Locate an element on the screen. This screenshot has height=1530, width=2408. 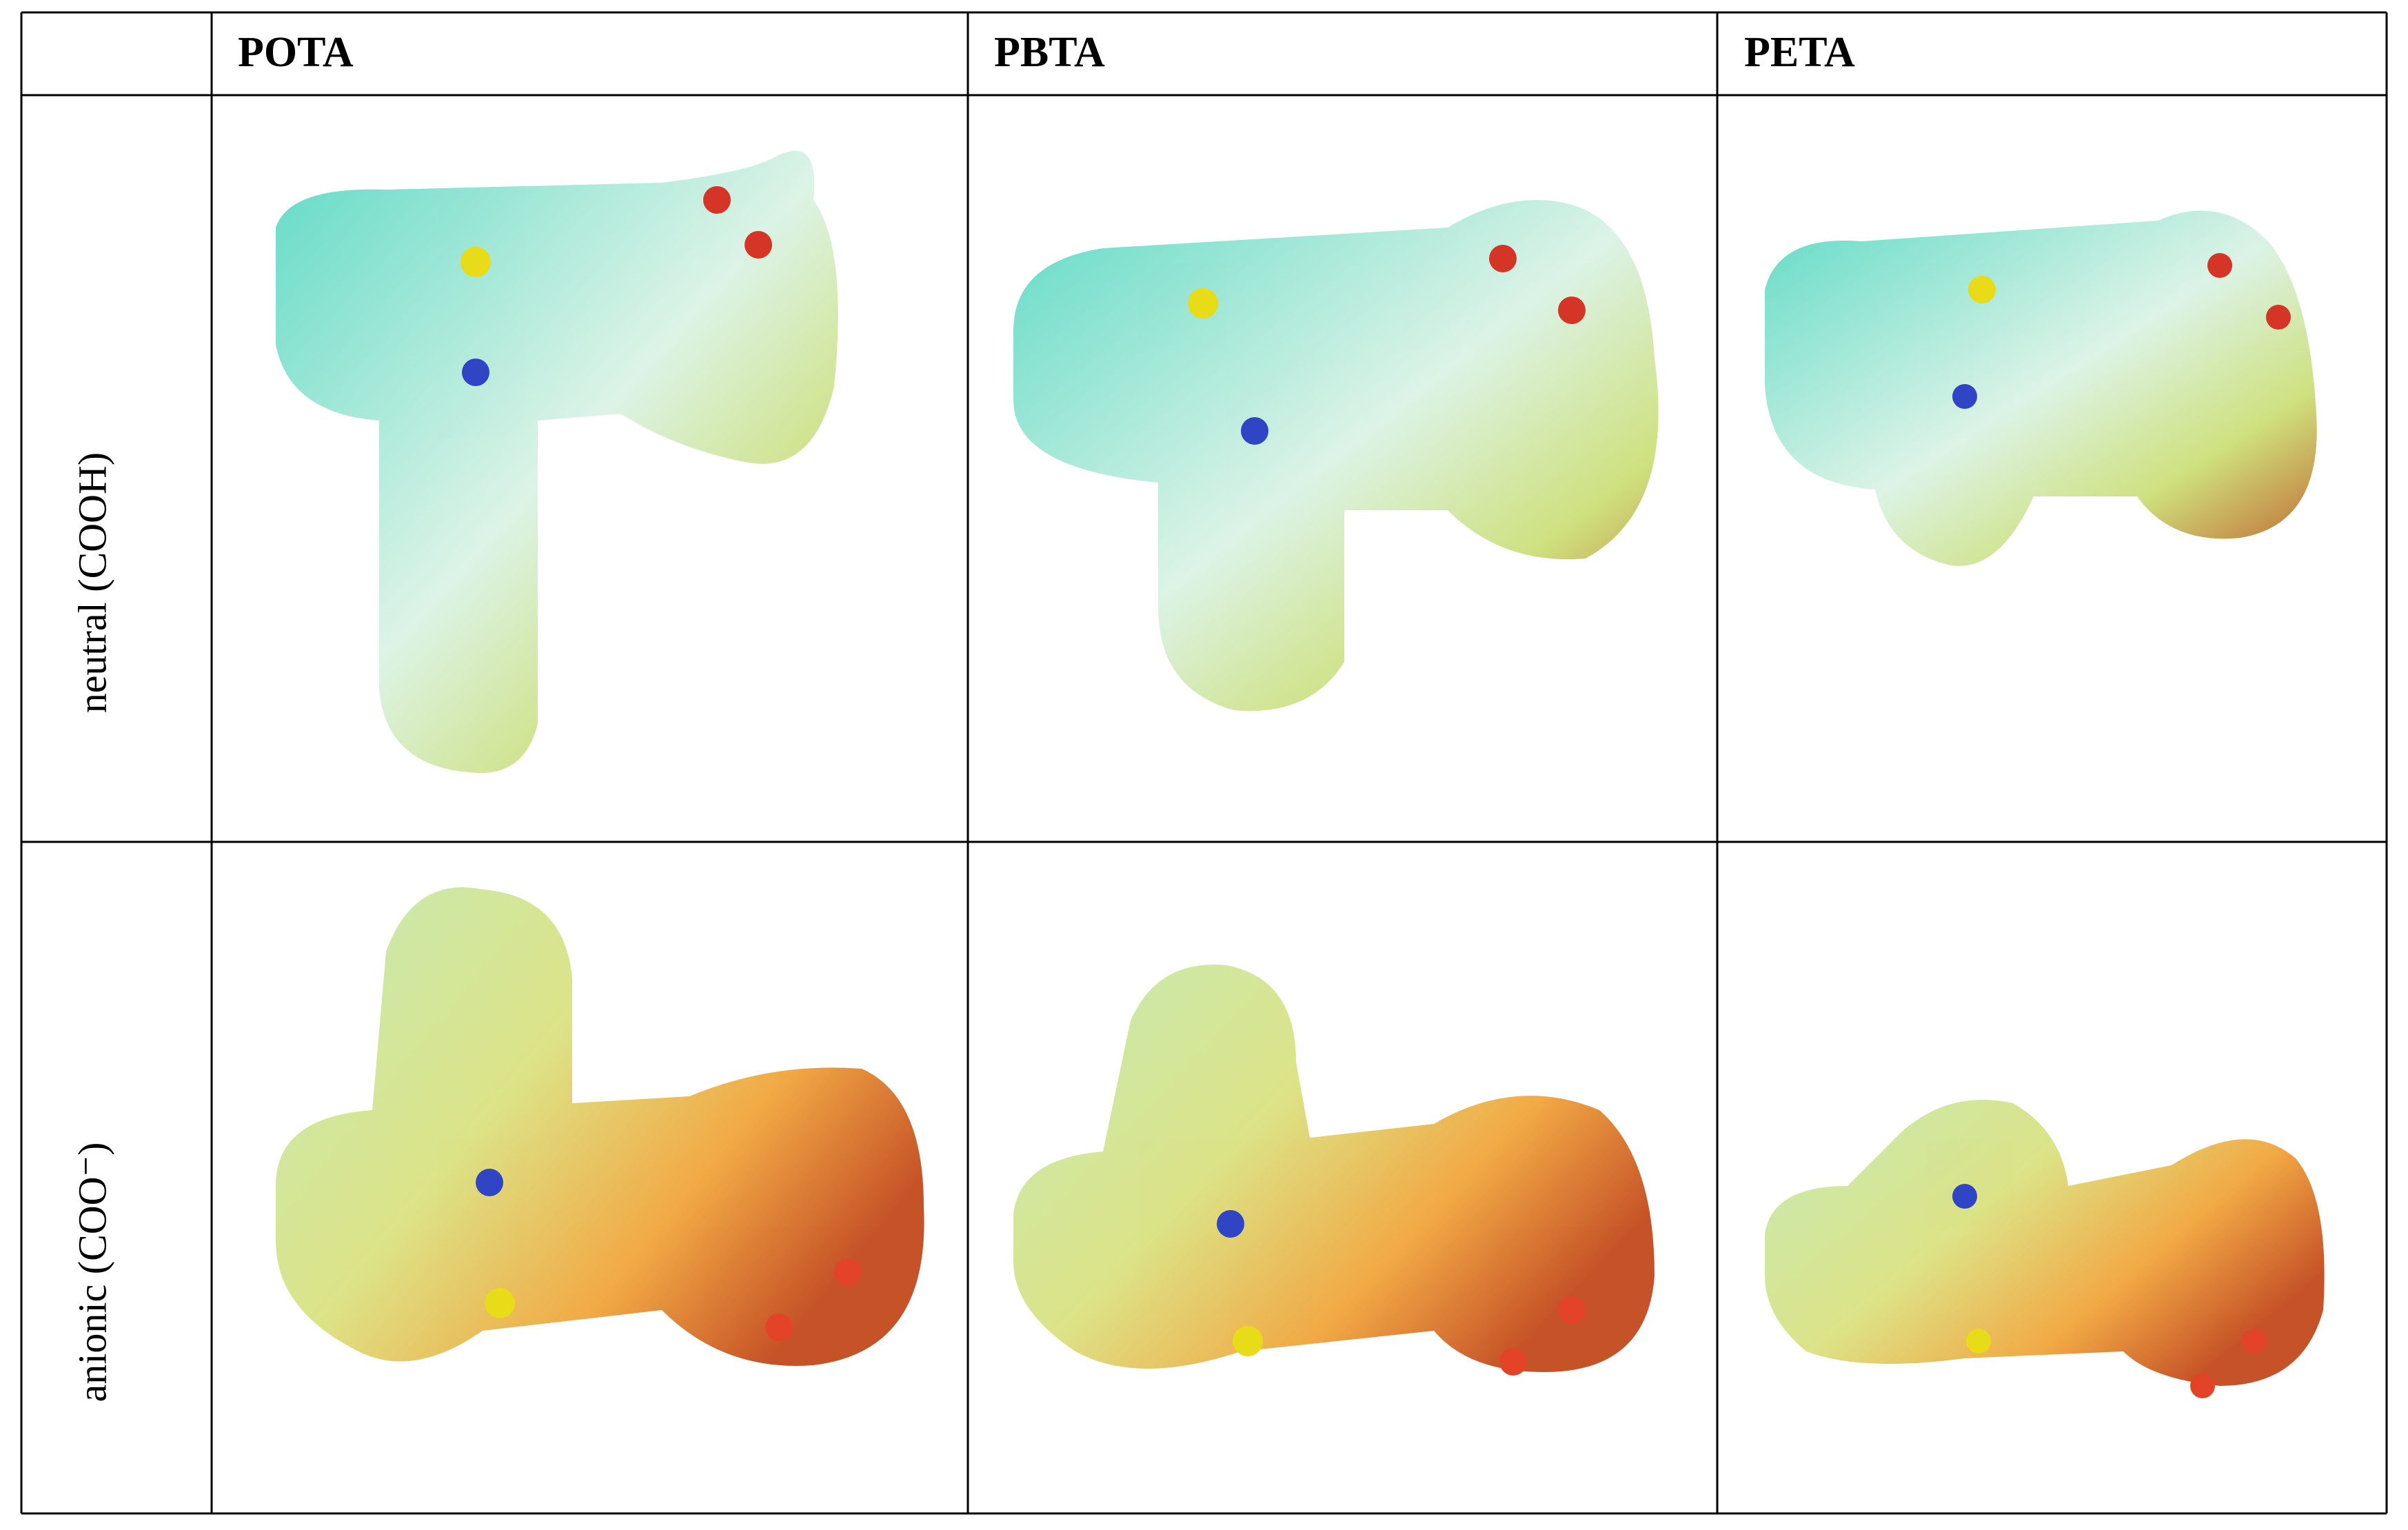
column-header: PETA is located at coordinates (1799, 52).